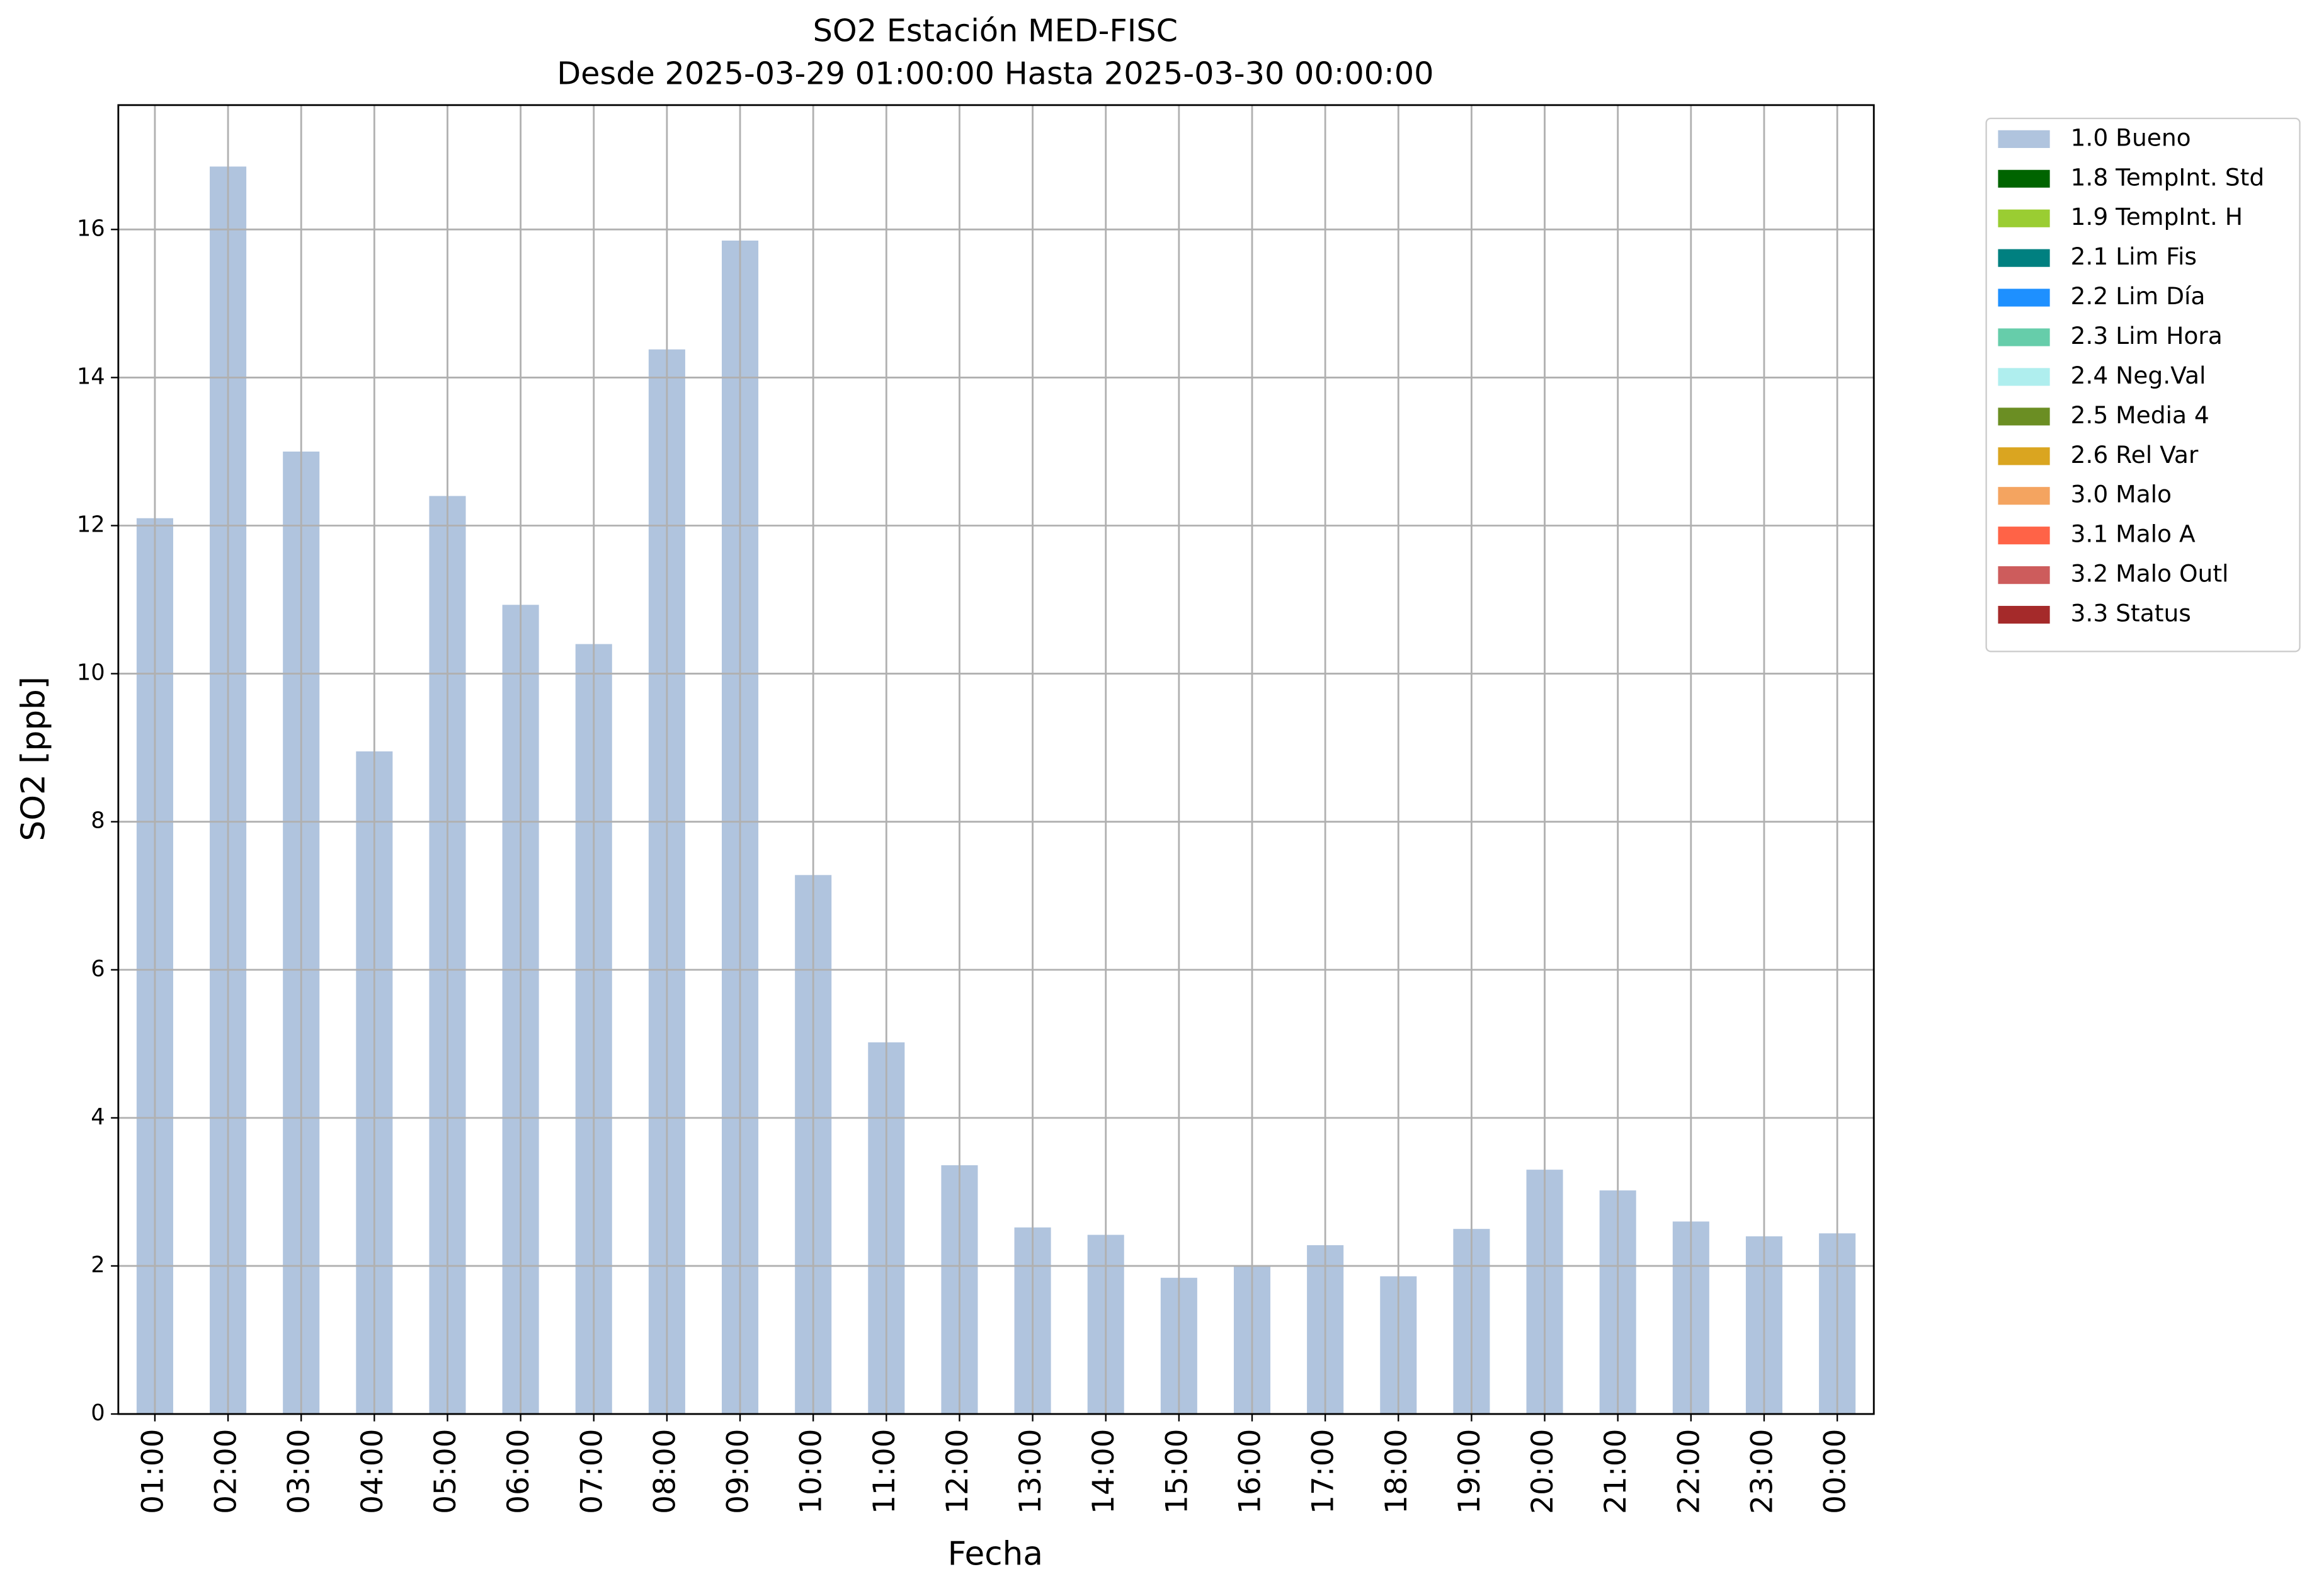 The width and height of the screenshot is (2319, 1596). Describe the element at coordinates (1396, 1471) in the screenshot. I see `x-tick-label: 18:00` at that location.